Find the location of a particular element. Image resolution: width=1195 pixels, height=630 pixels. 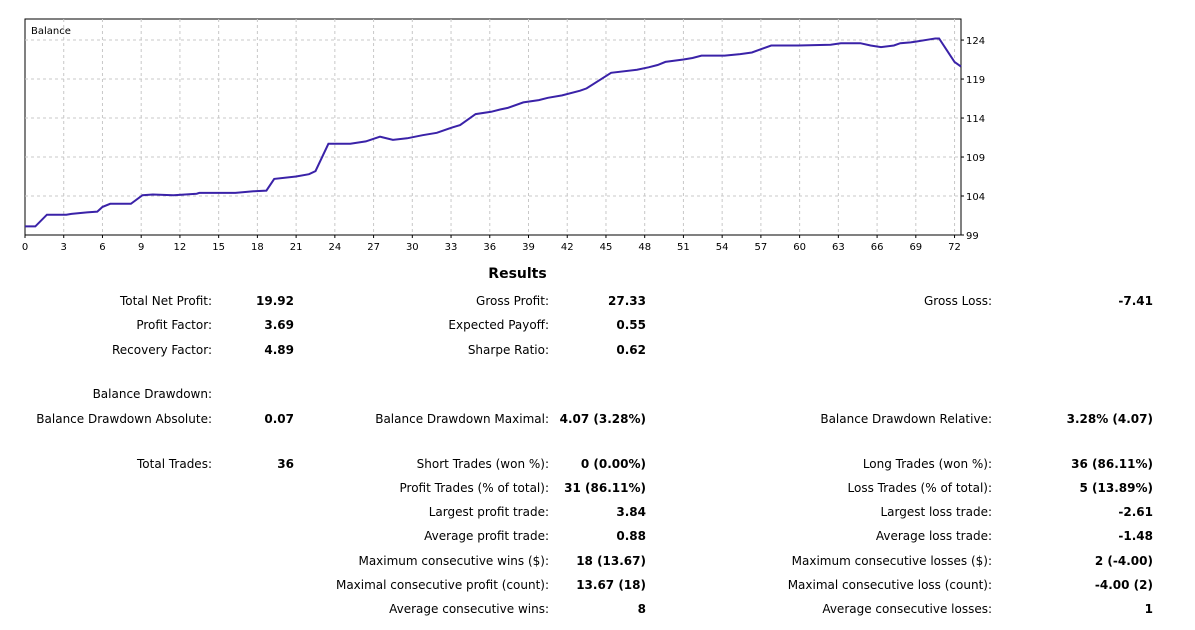

bd-maximal-label: Balance Drawdown Maximal: is located at coordinates (462, 419).